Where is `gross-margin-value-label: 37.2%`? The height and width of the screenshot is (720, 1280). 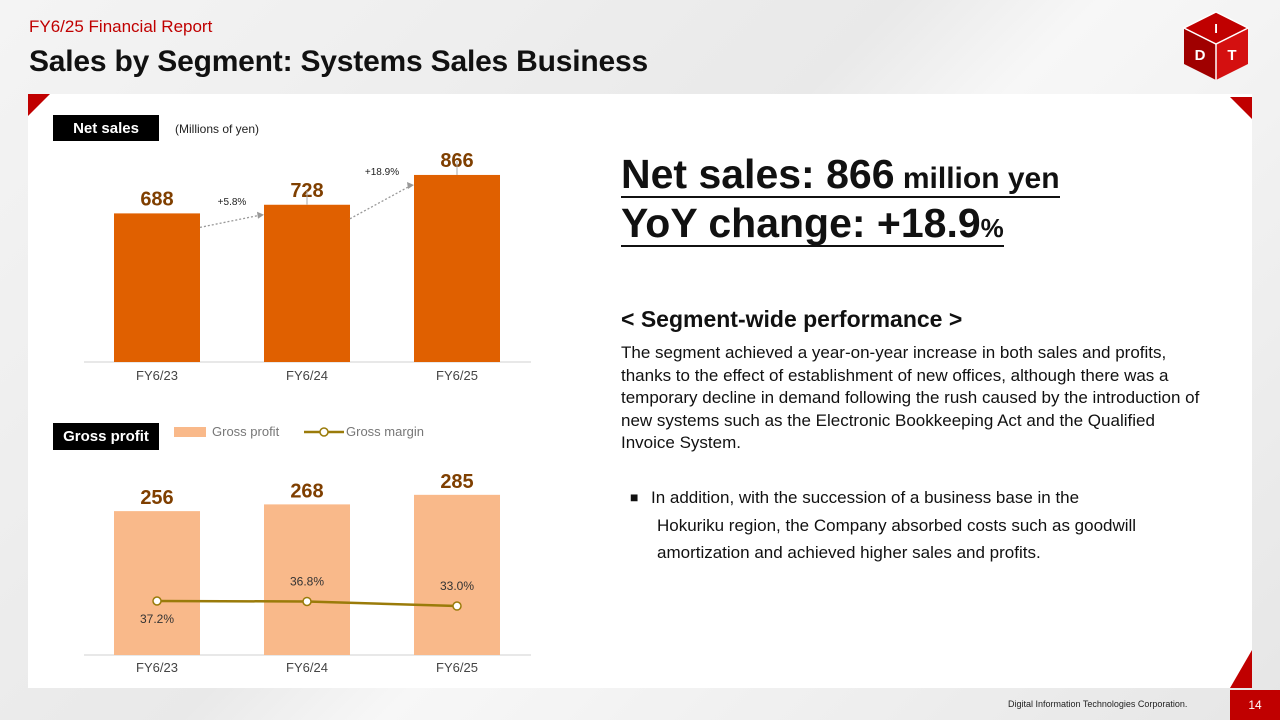 gross-margin-value-label: 37.2% is located at coordinates (157, 619).